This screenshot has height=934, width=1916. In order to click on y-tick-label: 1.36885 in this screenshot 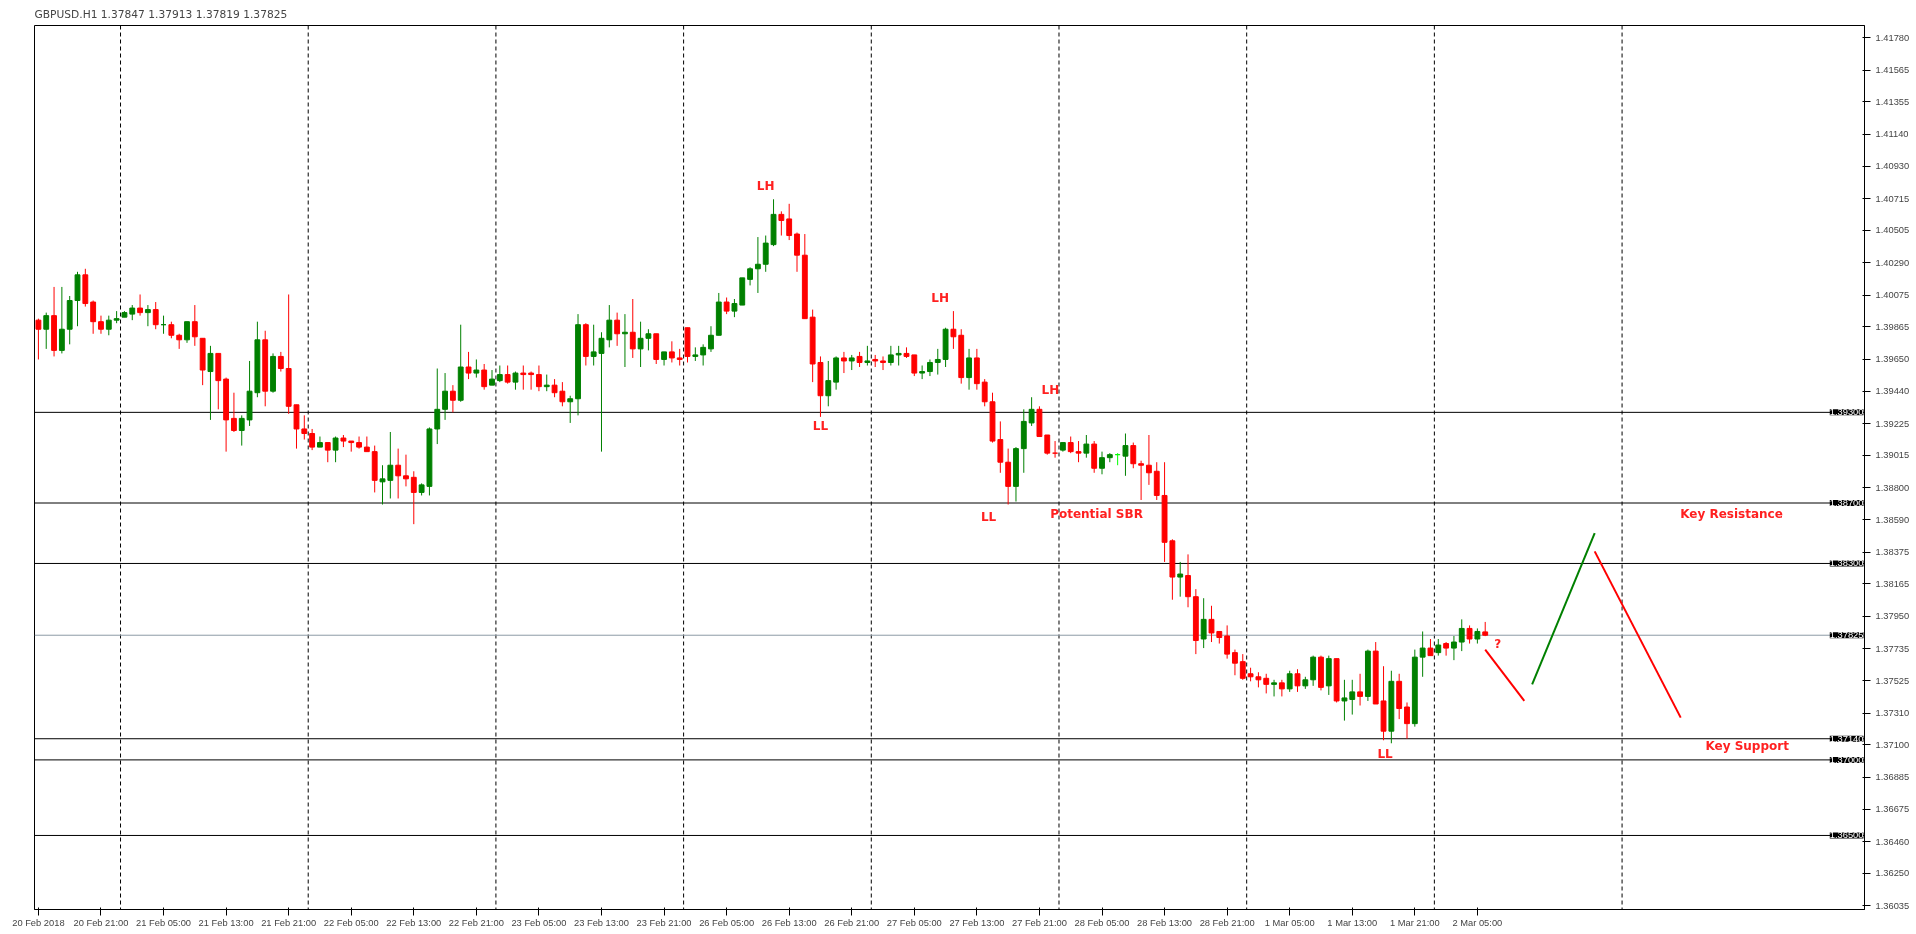, I will do `click(1892, 777)`.